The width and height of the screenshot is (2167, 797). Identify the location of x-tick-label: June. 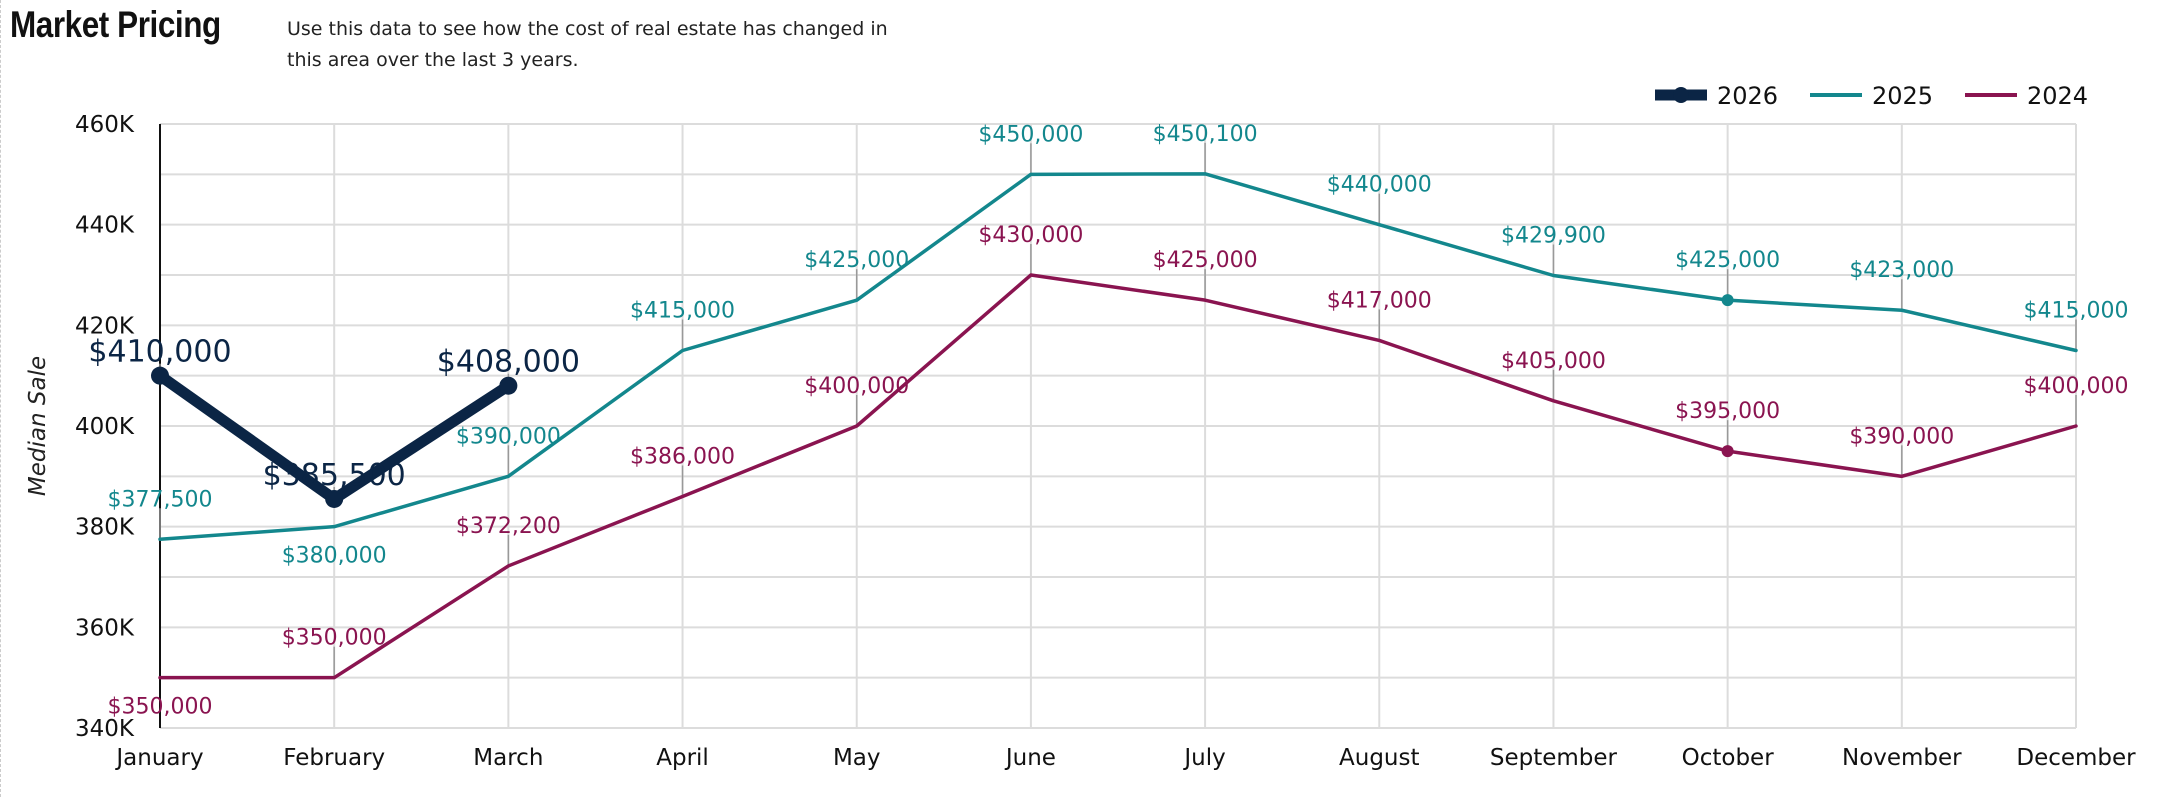
(1030, 758).